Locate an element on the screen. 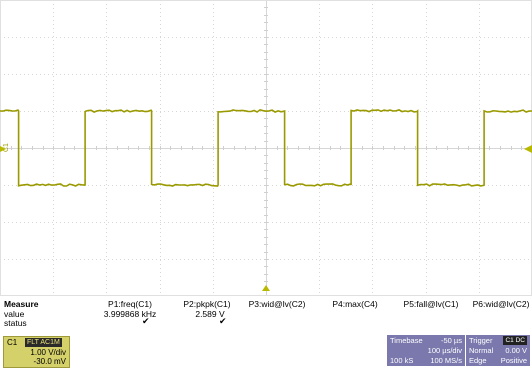  trigger-mode: Normal is located at coordinates (481, 350).